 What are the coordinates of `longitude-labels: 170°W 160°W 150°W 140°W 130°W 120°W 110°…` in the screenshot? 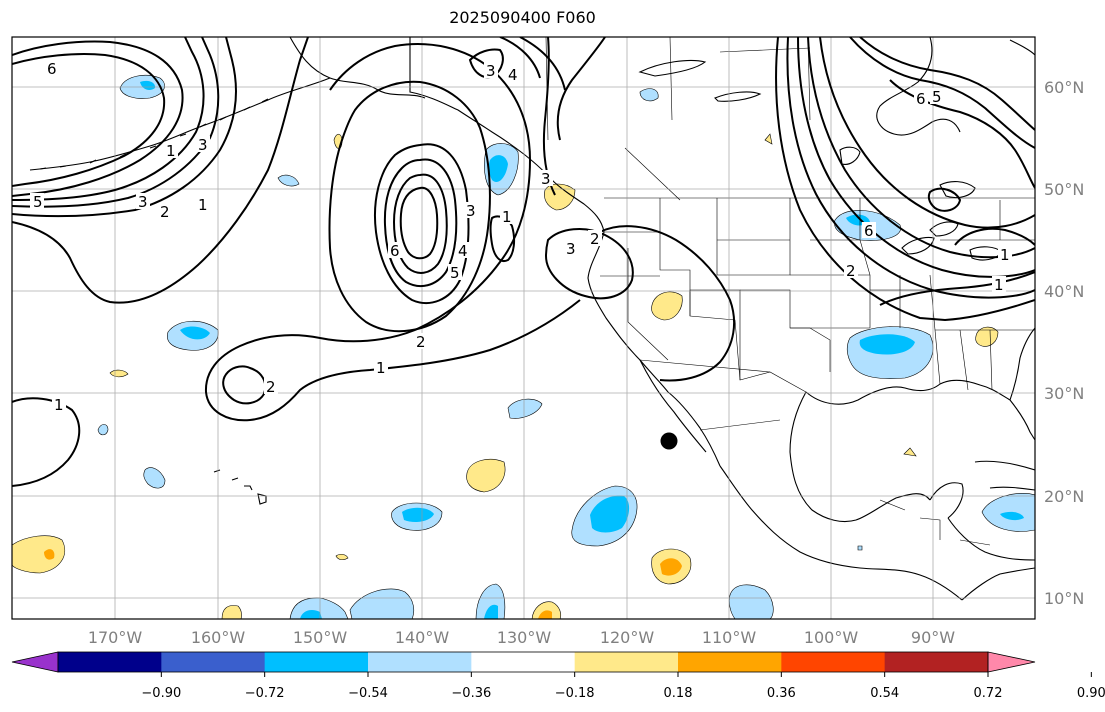 It's located at (521, 637).